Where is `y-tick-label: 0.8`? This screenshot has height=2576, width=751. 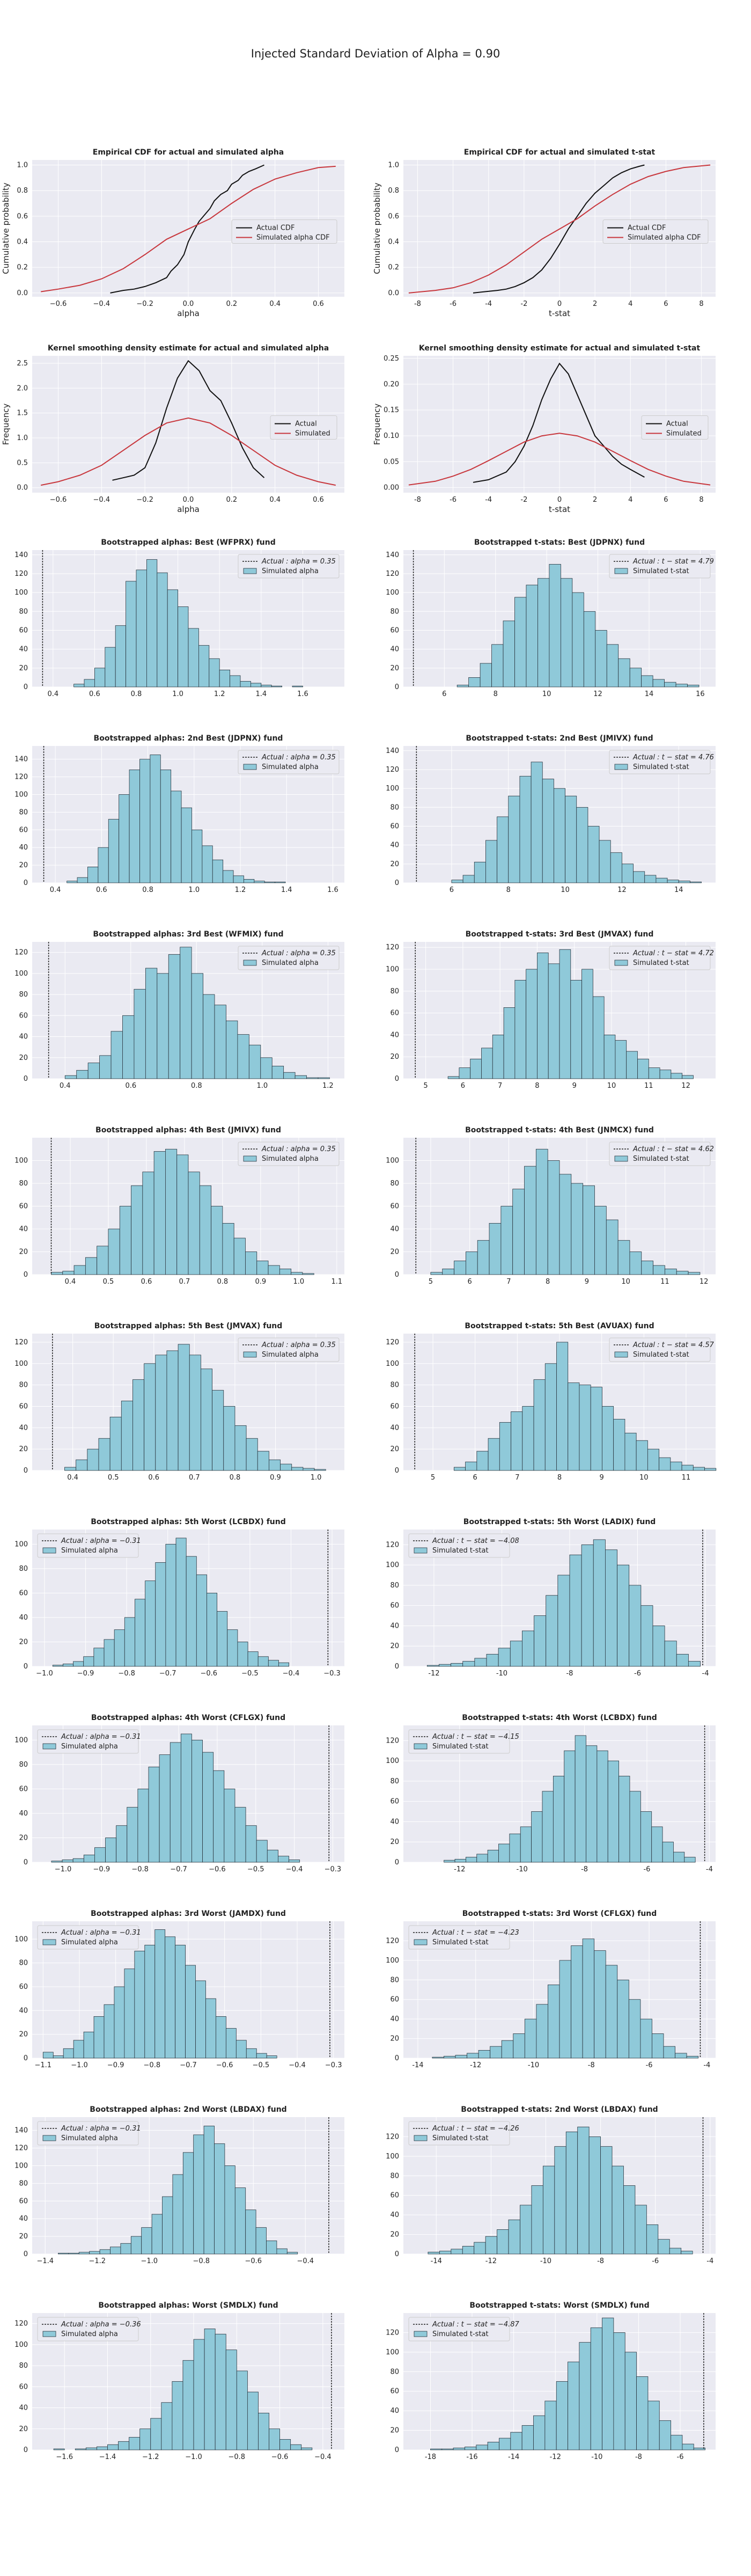
y-tick-label: 0.8 is located at coordinates (23, 191).